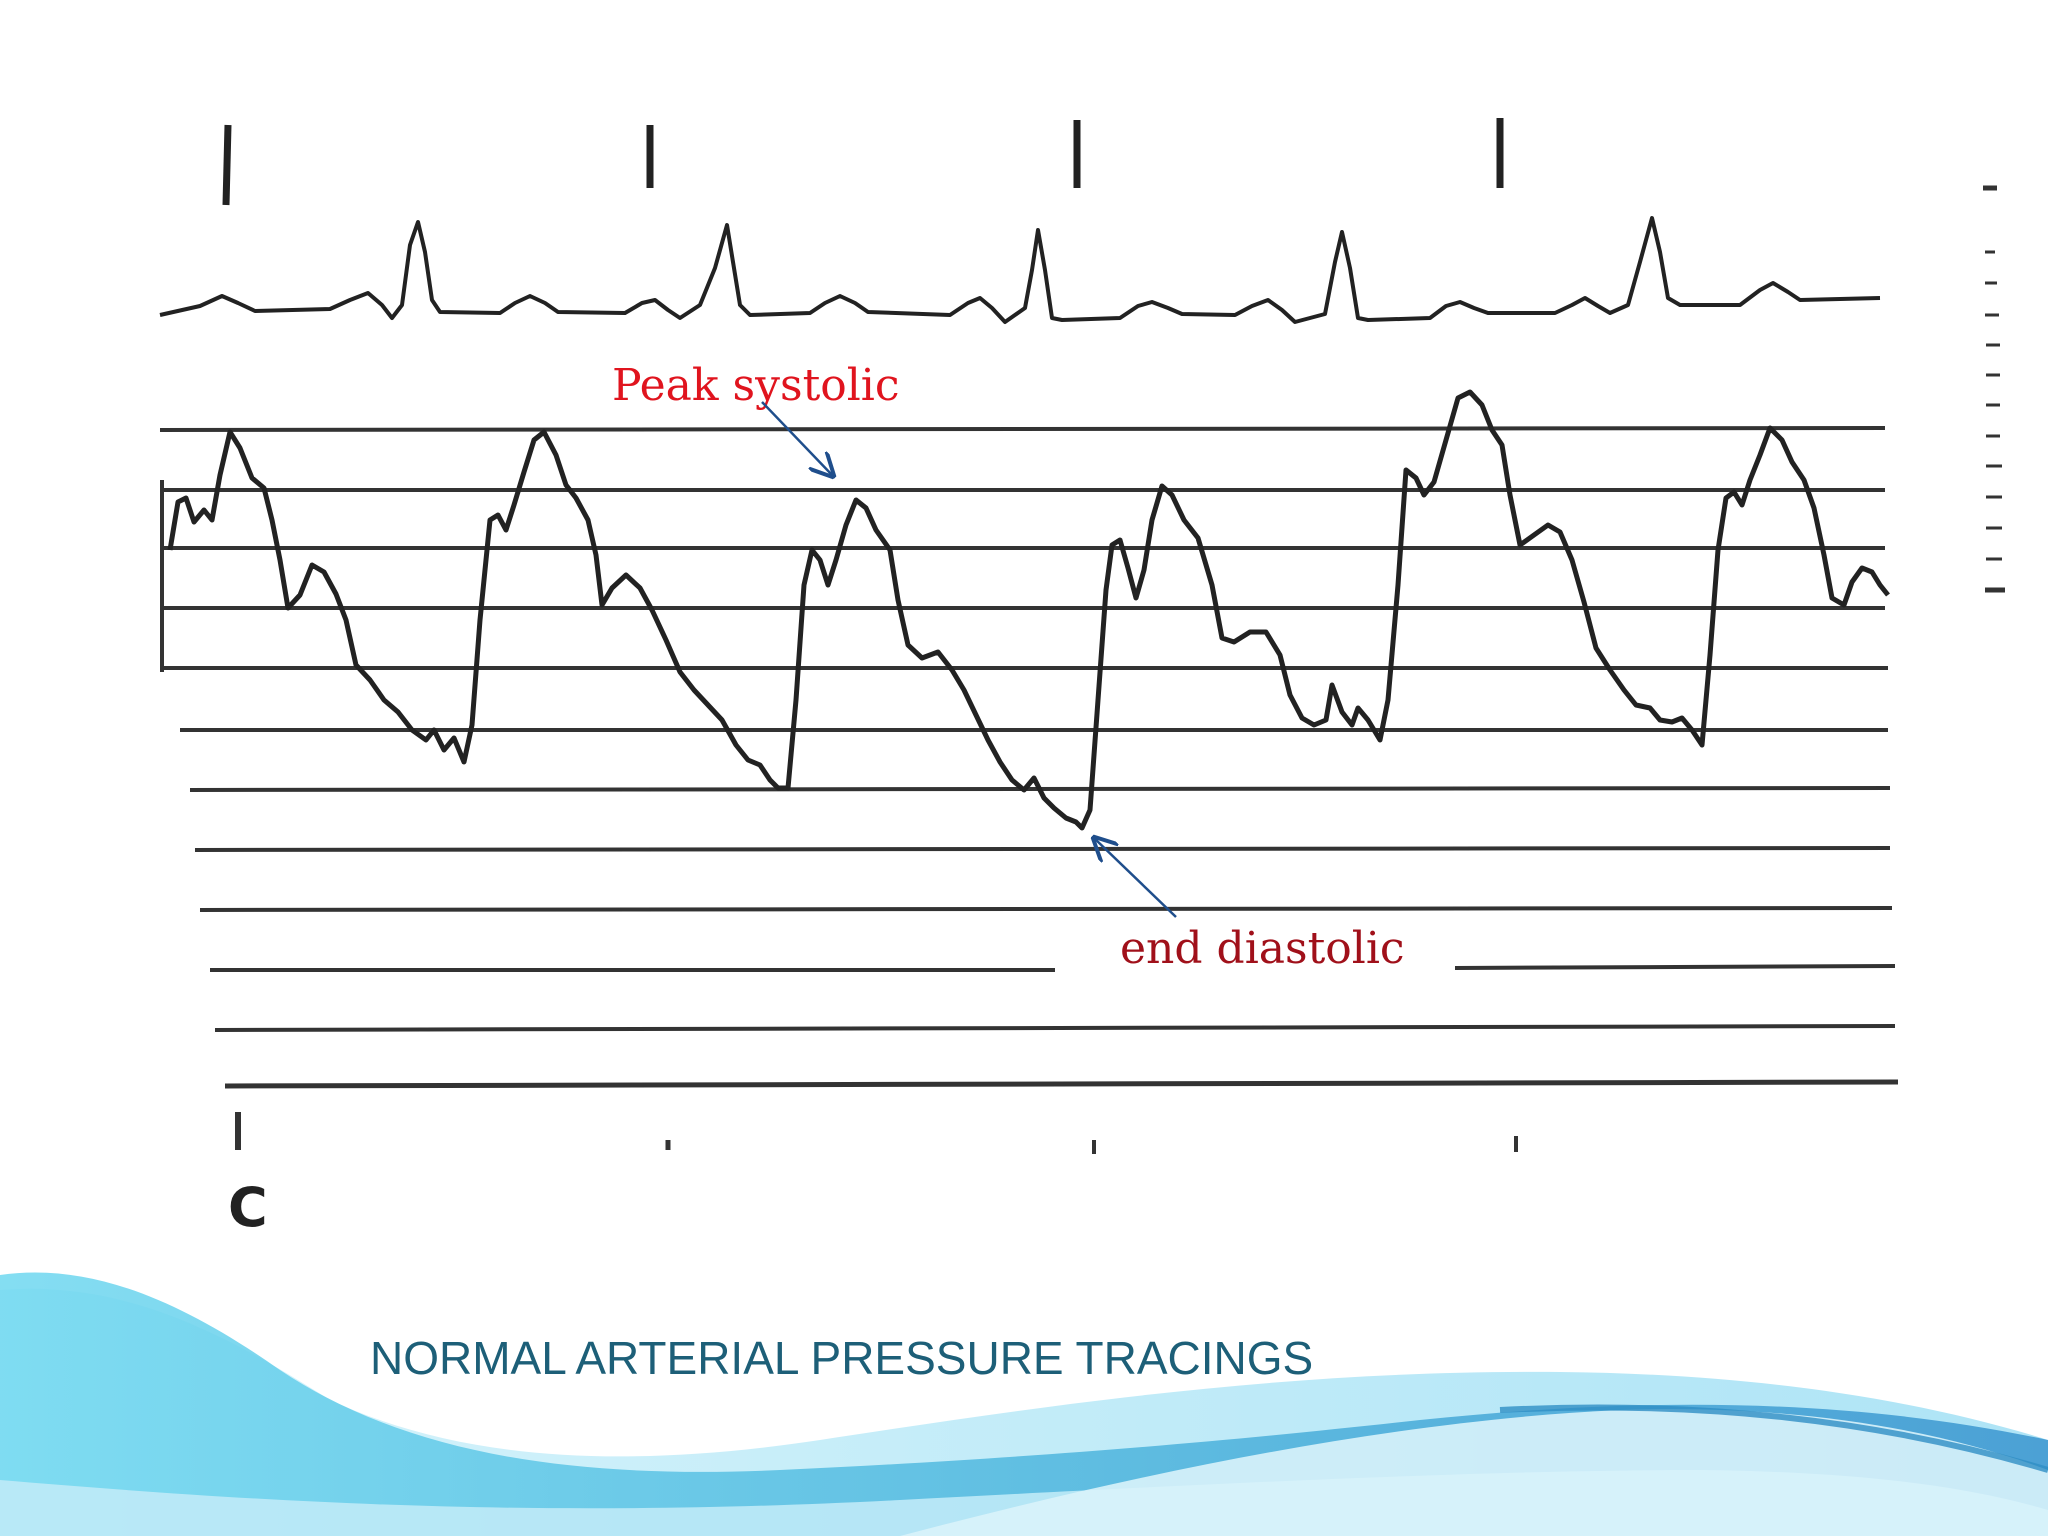  Describe the element at coordinates (227, 165) in the screenshot. I see `event-marker` at that location.